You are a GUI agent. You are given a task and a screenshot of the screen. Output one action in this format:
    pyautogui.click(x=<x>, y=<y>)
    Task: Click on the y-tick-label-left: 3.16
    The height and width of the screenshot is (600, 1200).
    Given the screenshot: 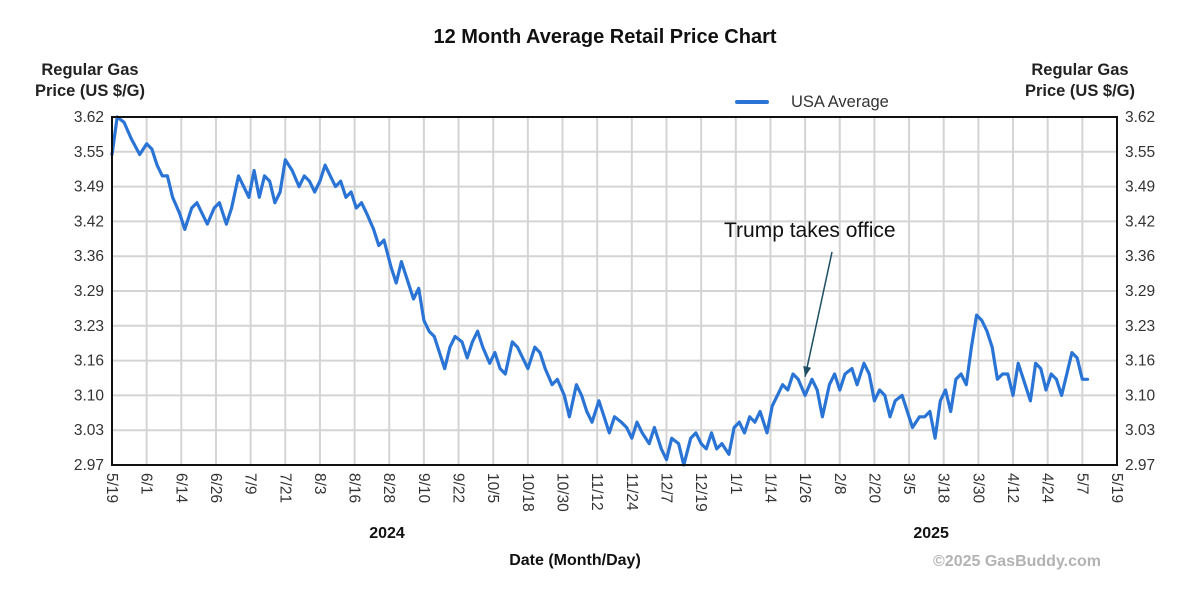 What is the action you would take?
    pyautogui.click(x=89, y=361)
    